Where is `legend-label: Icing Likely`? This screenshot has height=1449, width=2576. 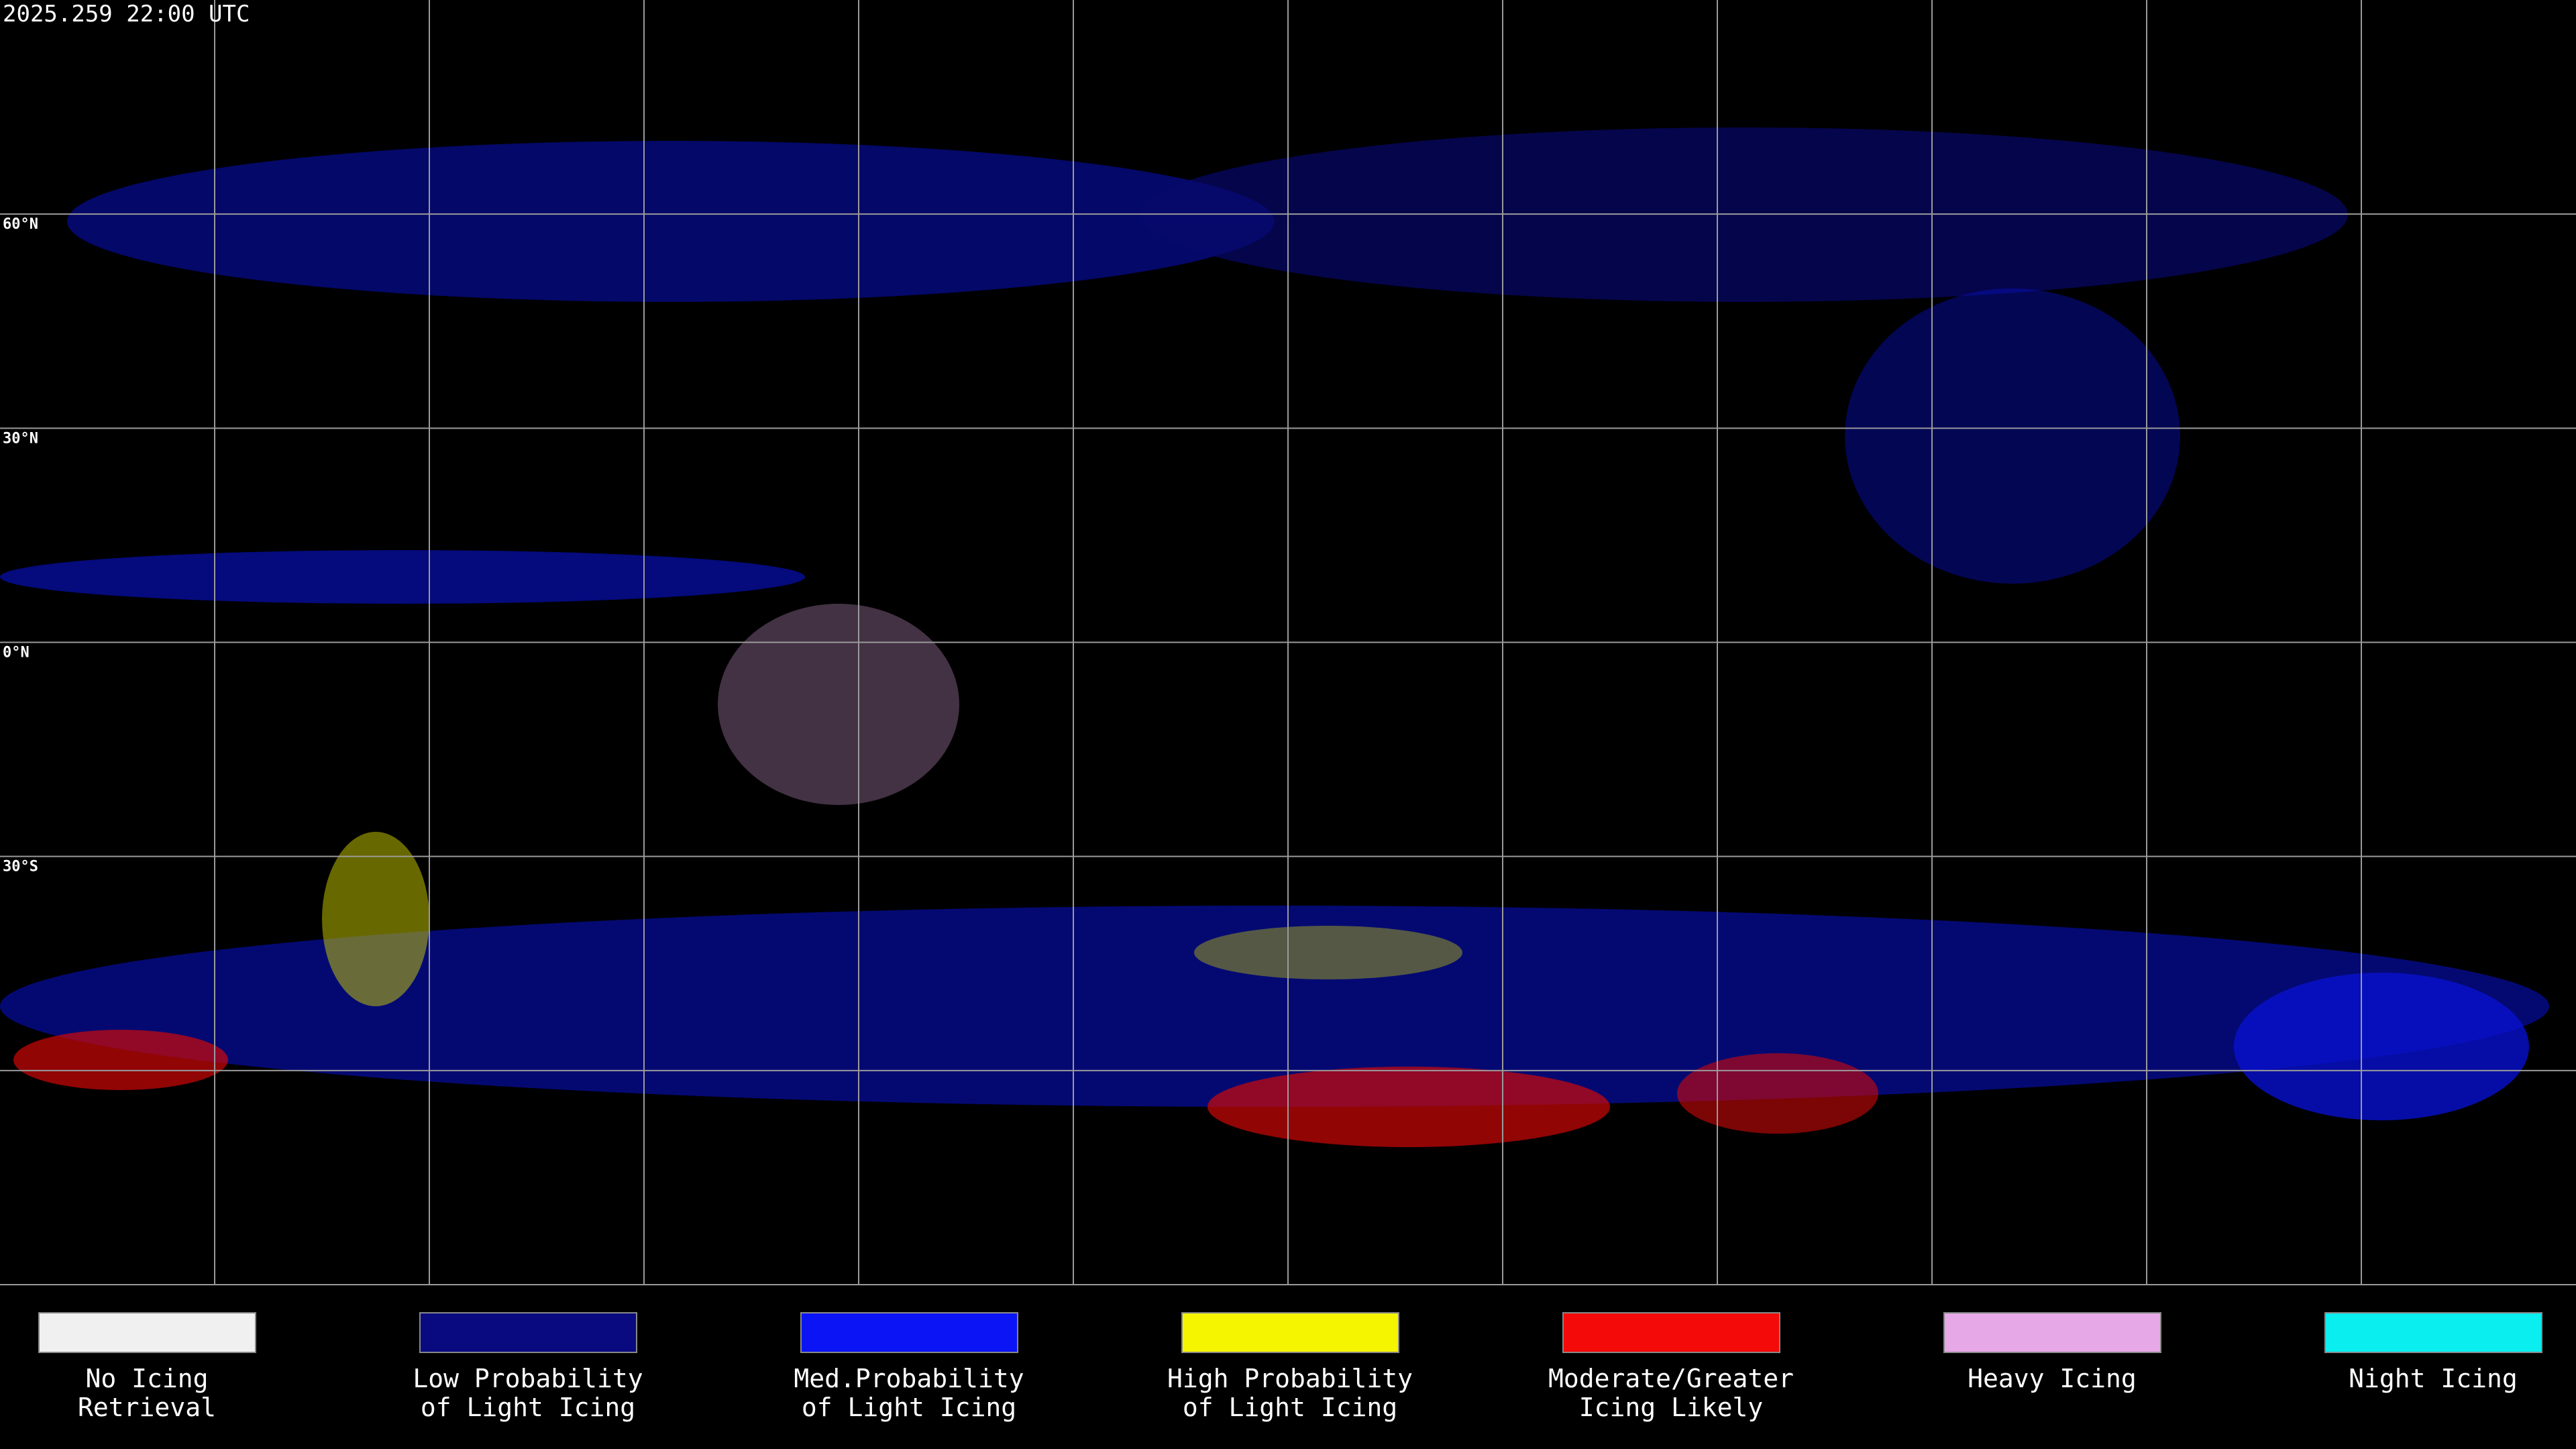
legend-label: Icing Likely is located at coordinates (1671, 1407).